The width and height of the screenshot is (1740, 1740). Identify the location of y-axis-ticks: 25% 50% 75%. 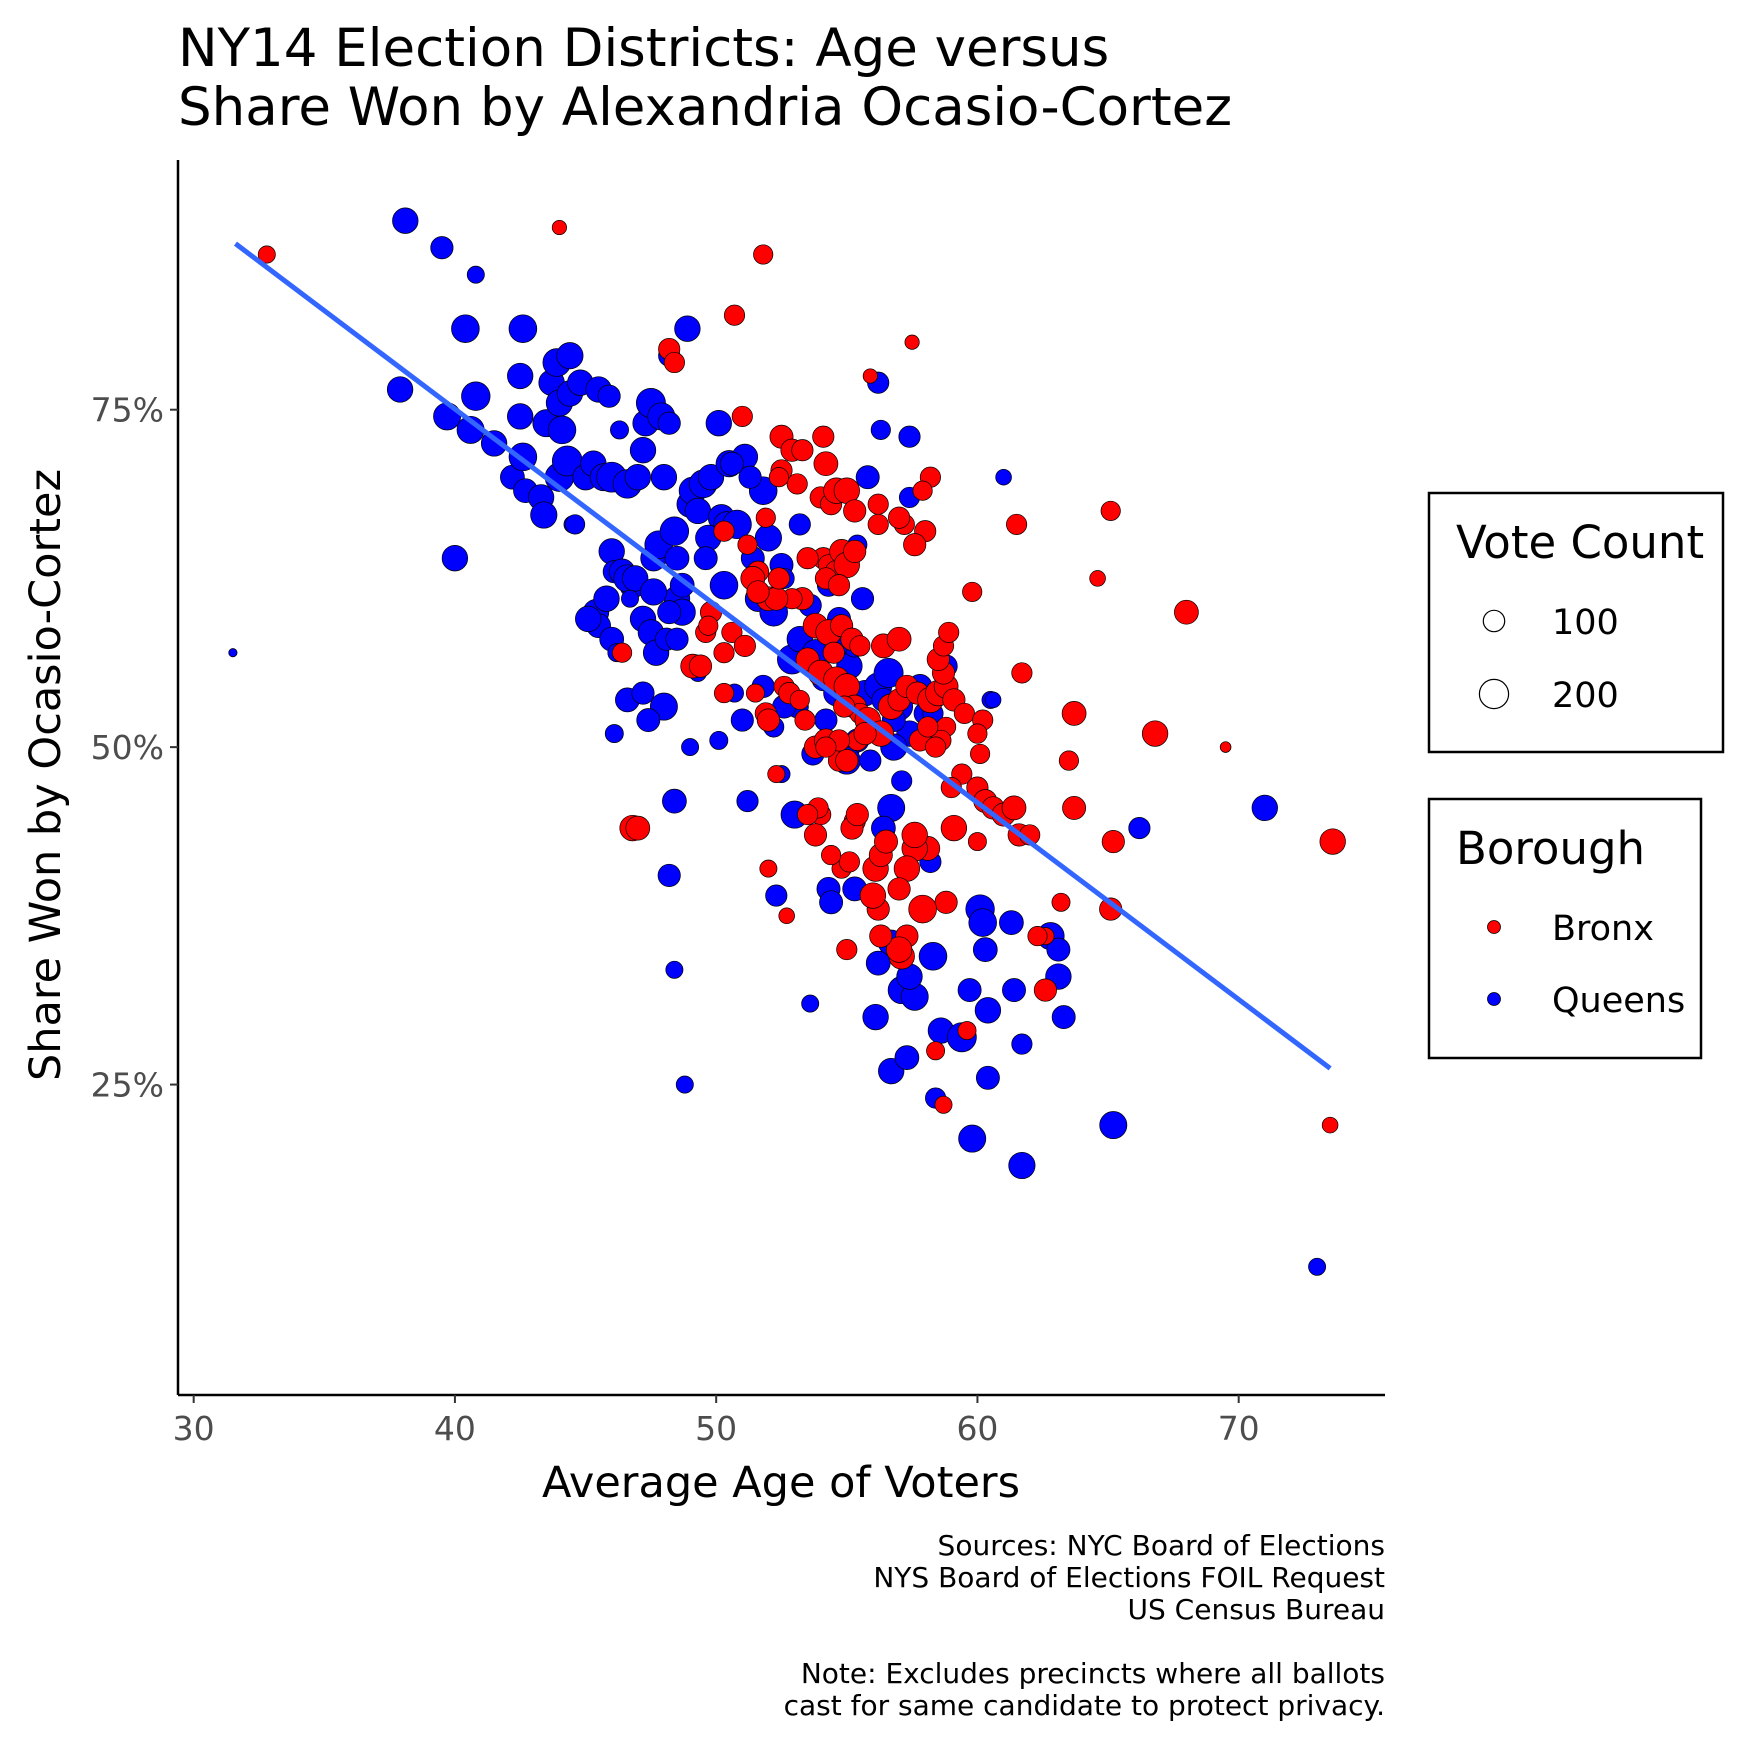
(134, 748).